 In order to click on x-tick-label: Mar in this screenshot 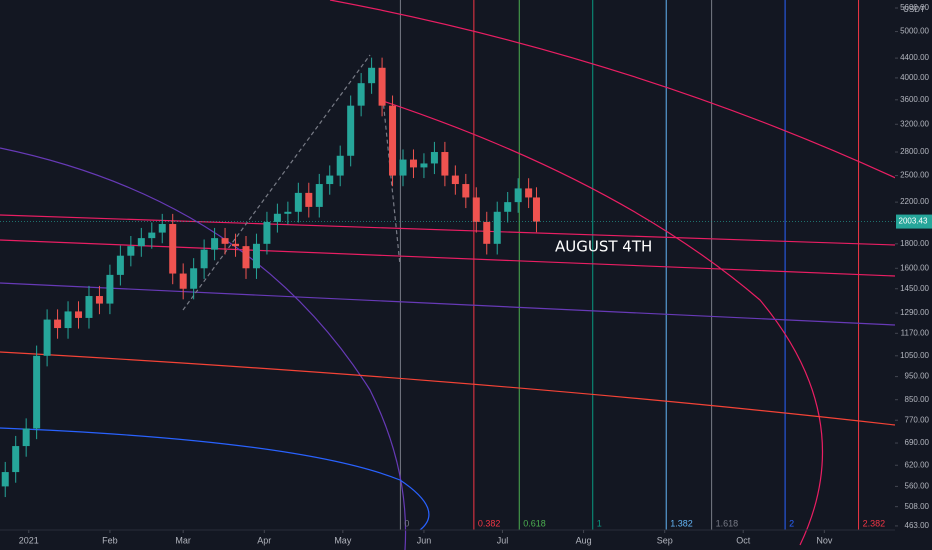, I will do `click(183, 540)`.